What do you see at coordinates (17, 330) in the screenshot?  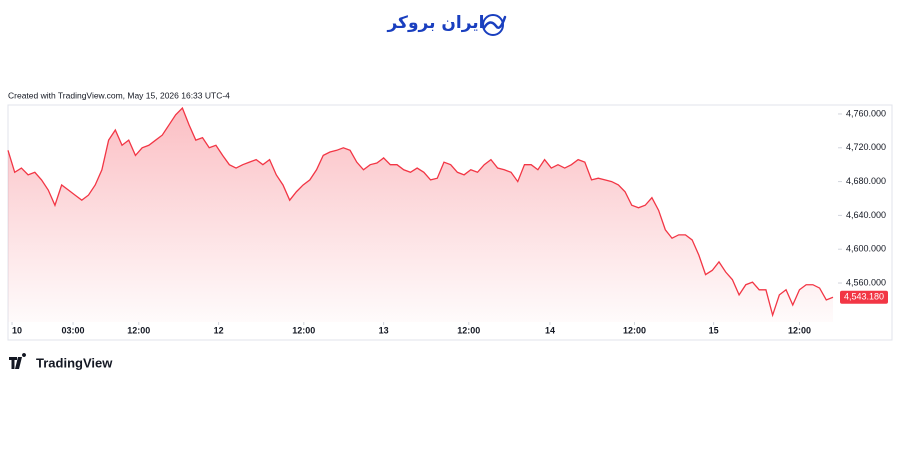 I see `x-tick-label: 10` at bounding box center [17, 330].